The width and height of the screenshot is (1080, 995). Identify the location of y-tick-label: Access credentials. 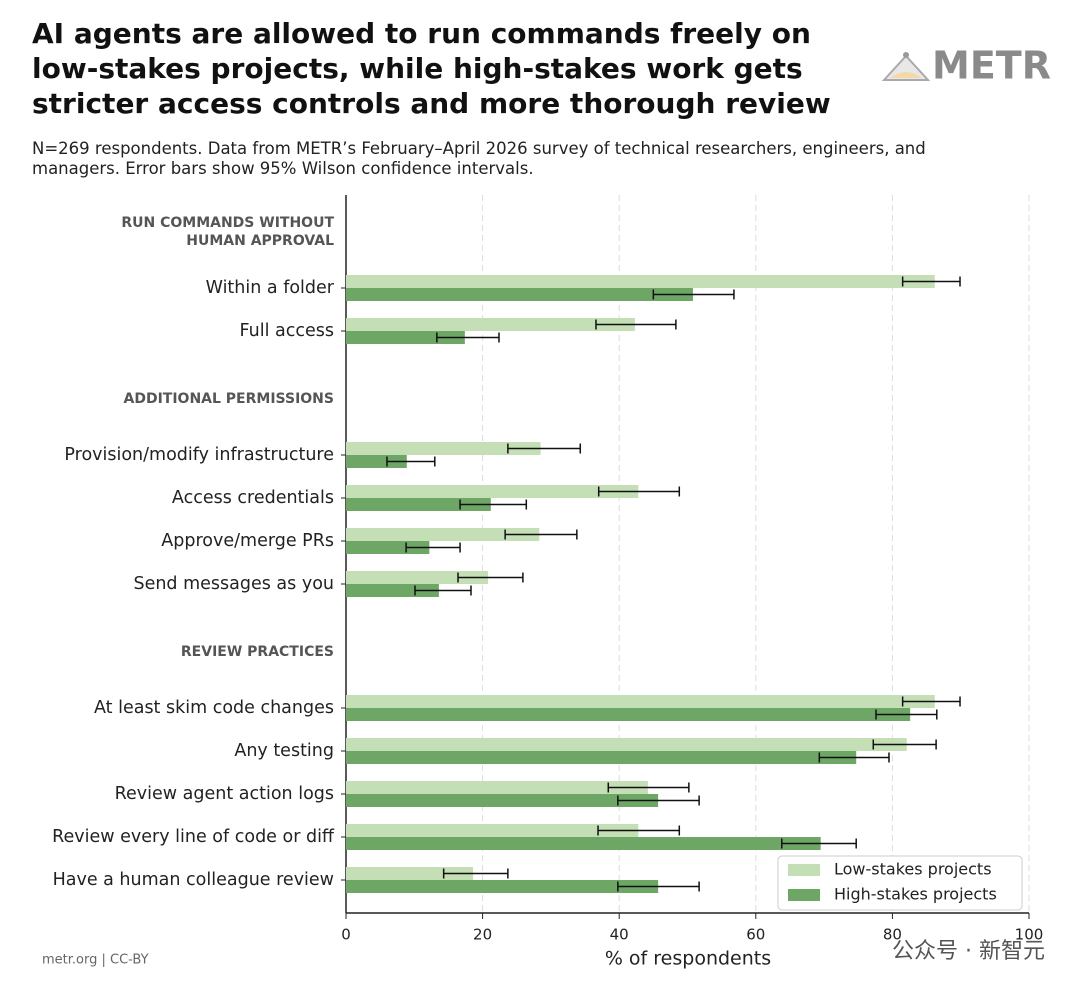
(253, 498).